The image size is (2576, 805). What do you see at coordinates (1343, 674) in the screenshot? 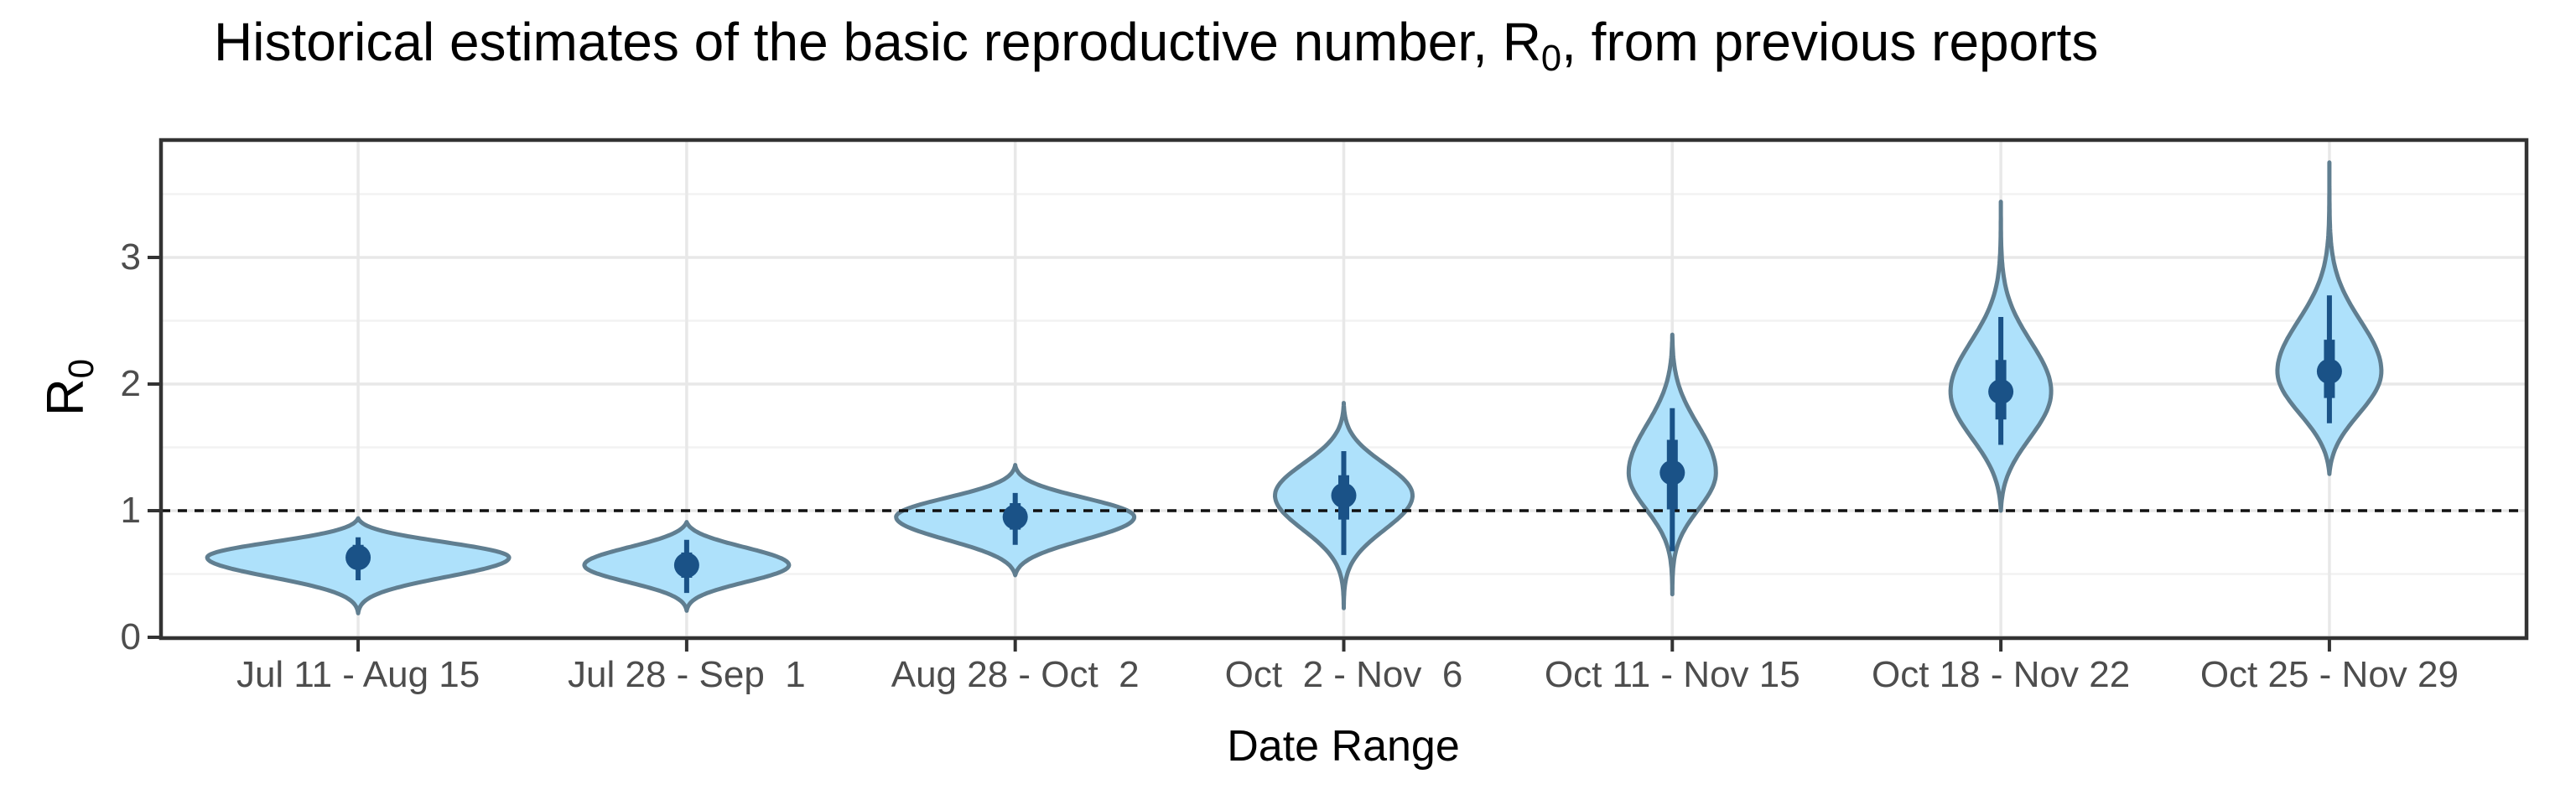
I see `x-tick-label-3: Oct 2 - Nov 6` at bounding box center [1343, 674].